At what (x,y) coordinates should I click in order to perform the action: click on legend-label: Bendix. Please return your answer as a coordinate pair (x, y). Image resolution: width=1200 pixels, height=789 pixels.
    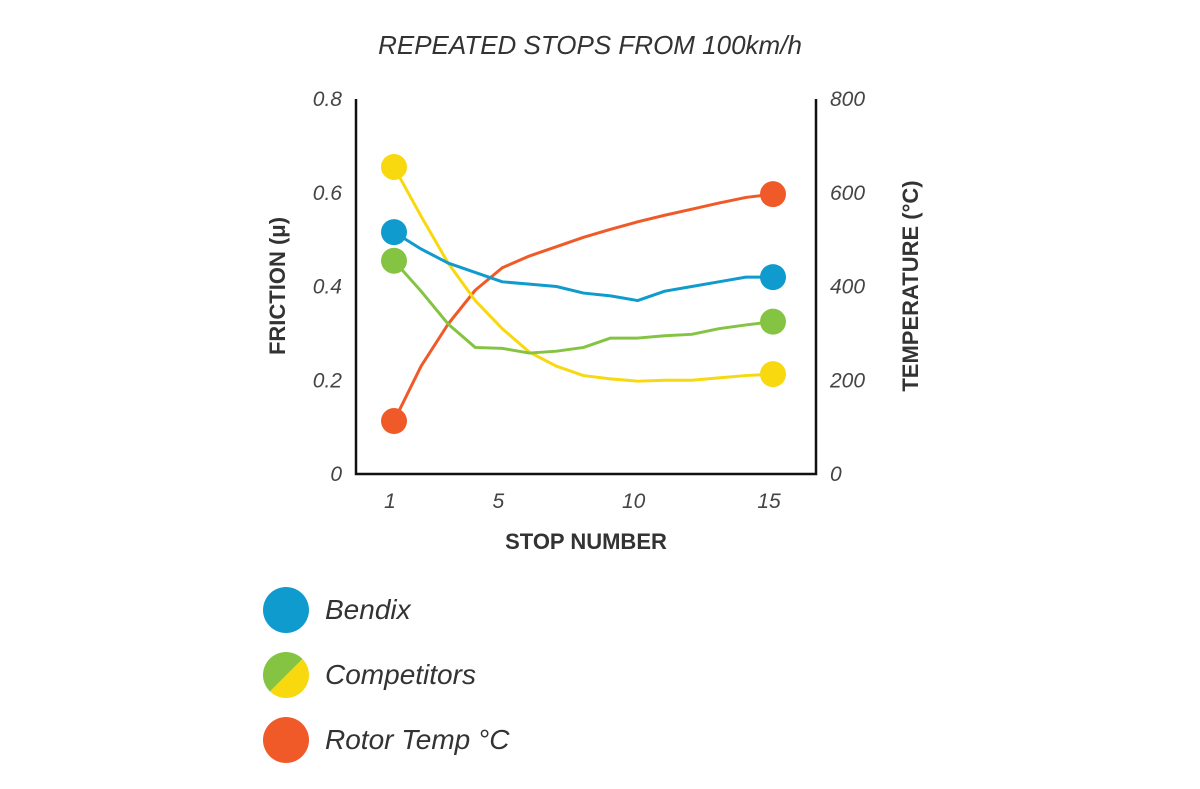
    Looking at the image, I should click on (368, 609).